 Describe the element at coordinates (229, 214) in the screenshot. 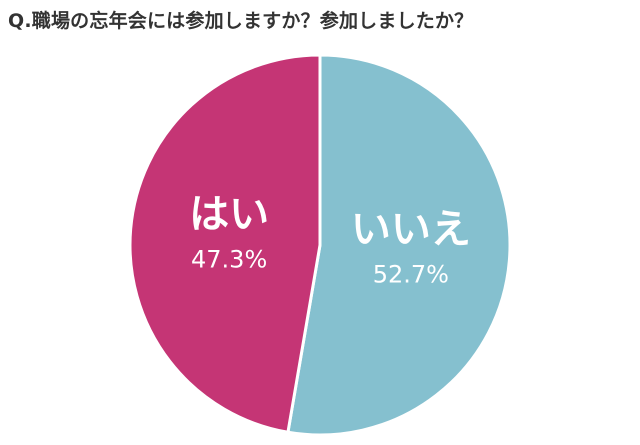

I see `slice-label-1: はい` at that location.